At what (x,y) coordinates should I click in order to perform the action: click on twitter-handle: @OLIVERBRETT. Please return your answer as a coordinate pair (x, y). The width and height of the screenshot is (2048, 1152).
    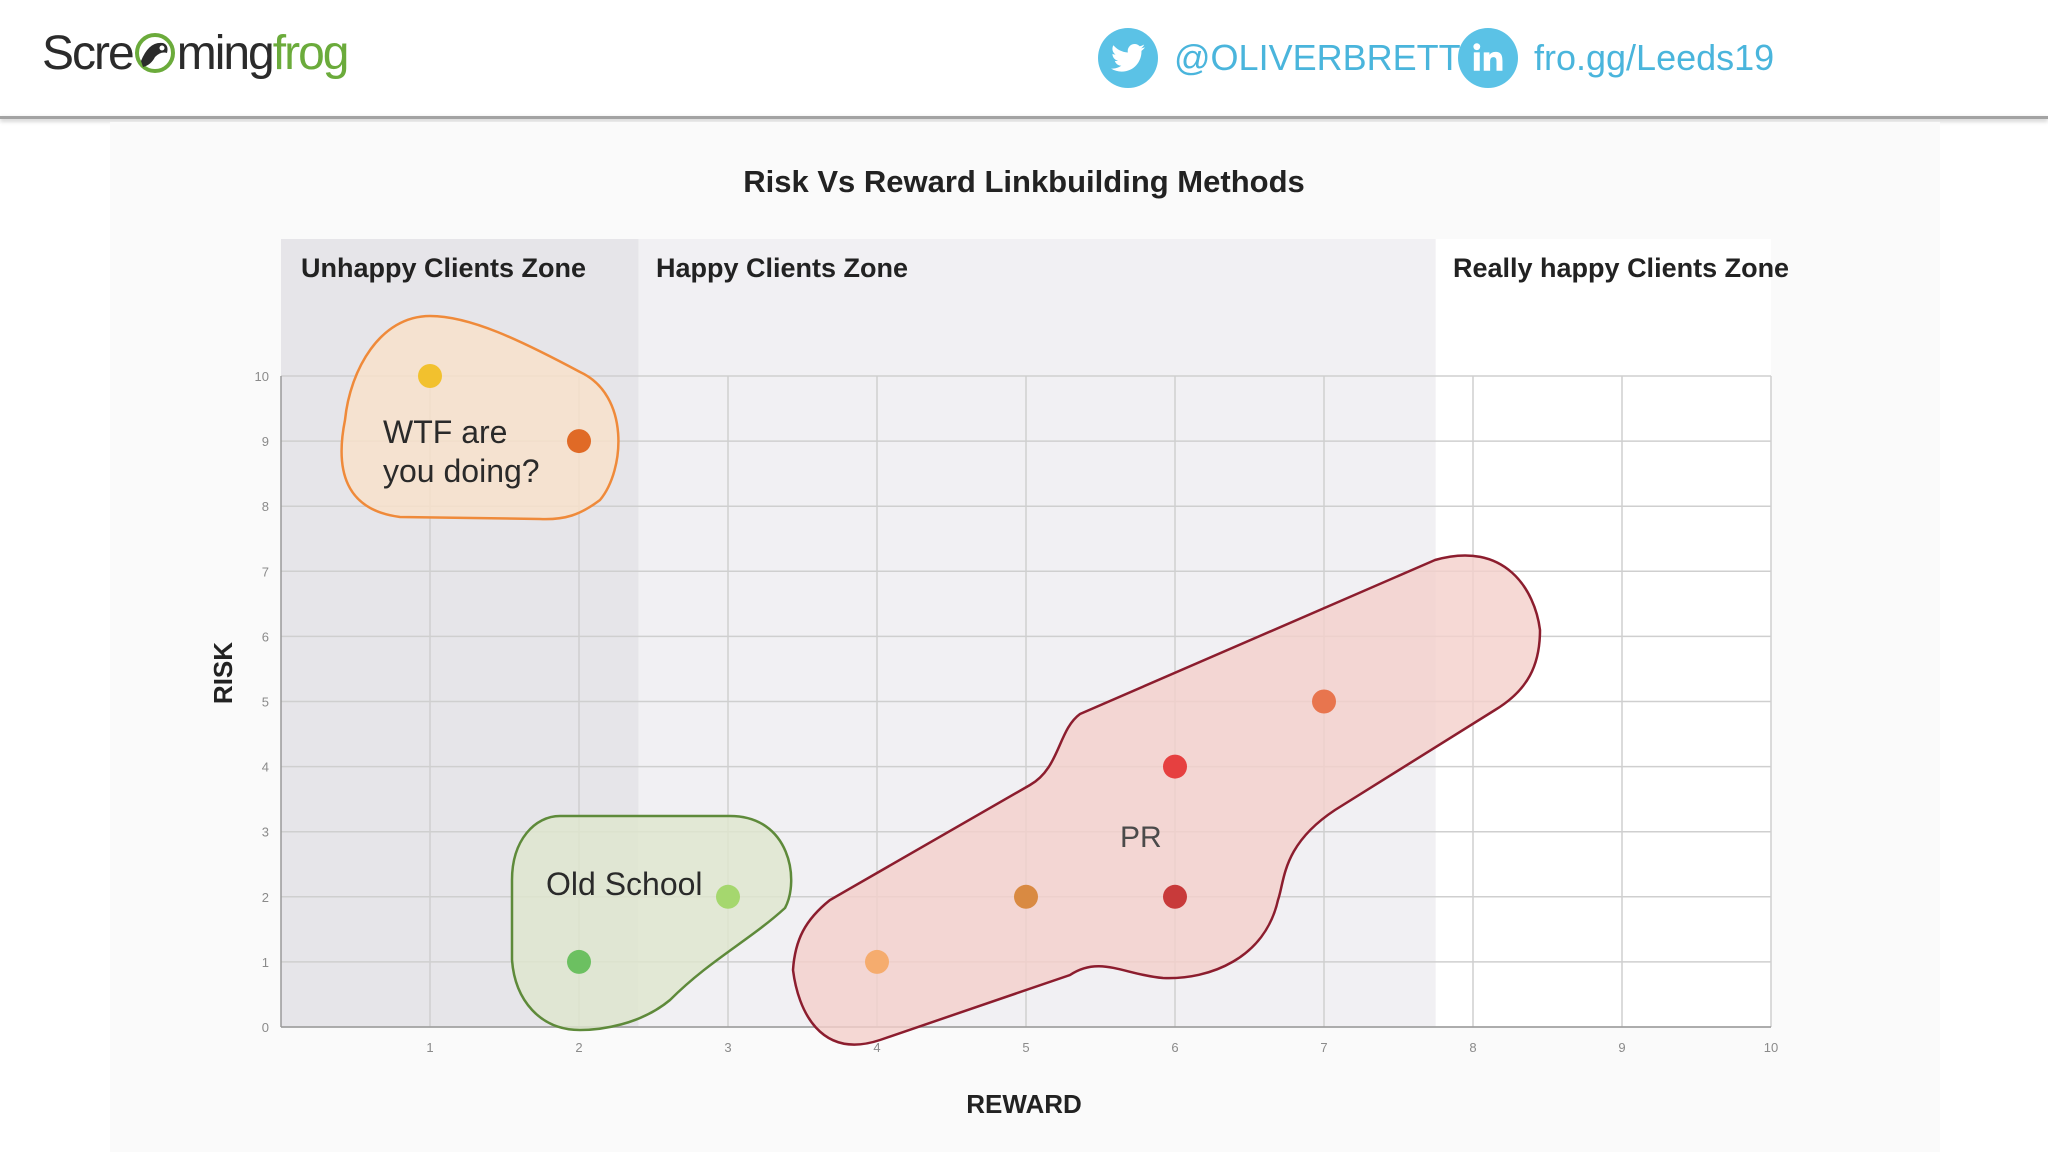
    Looking at the image, I should click on (1317, 57).